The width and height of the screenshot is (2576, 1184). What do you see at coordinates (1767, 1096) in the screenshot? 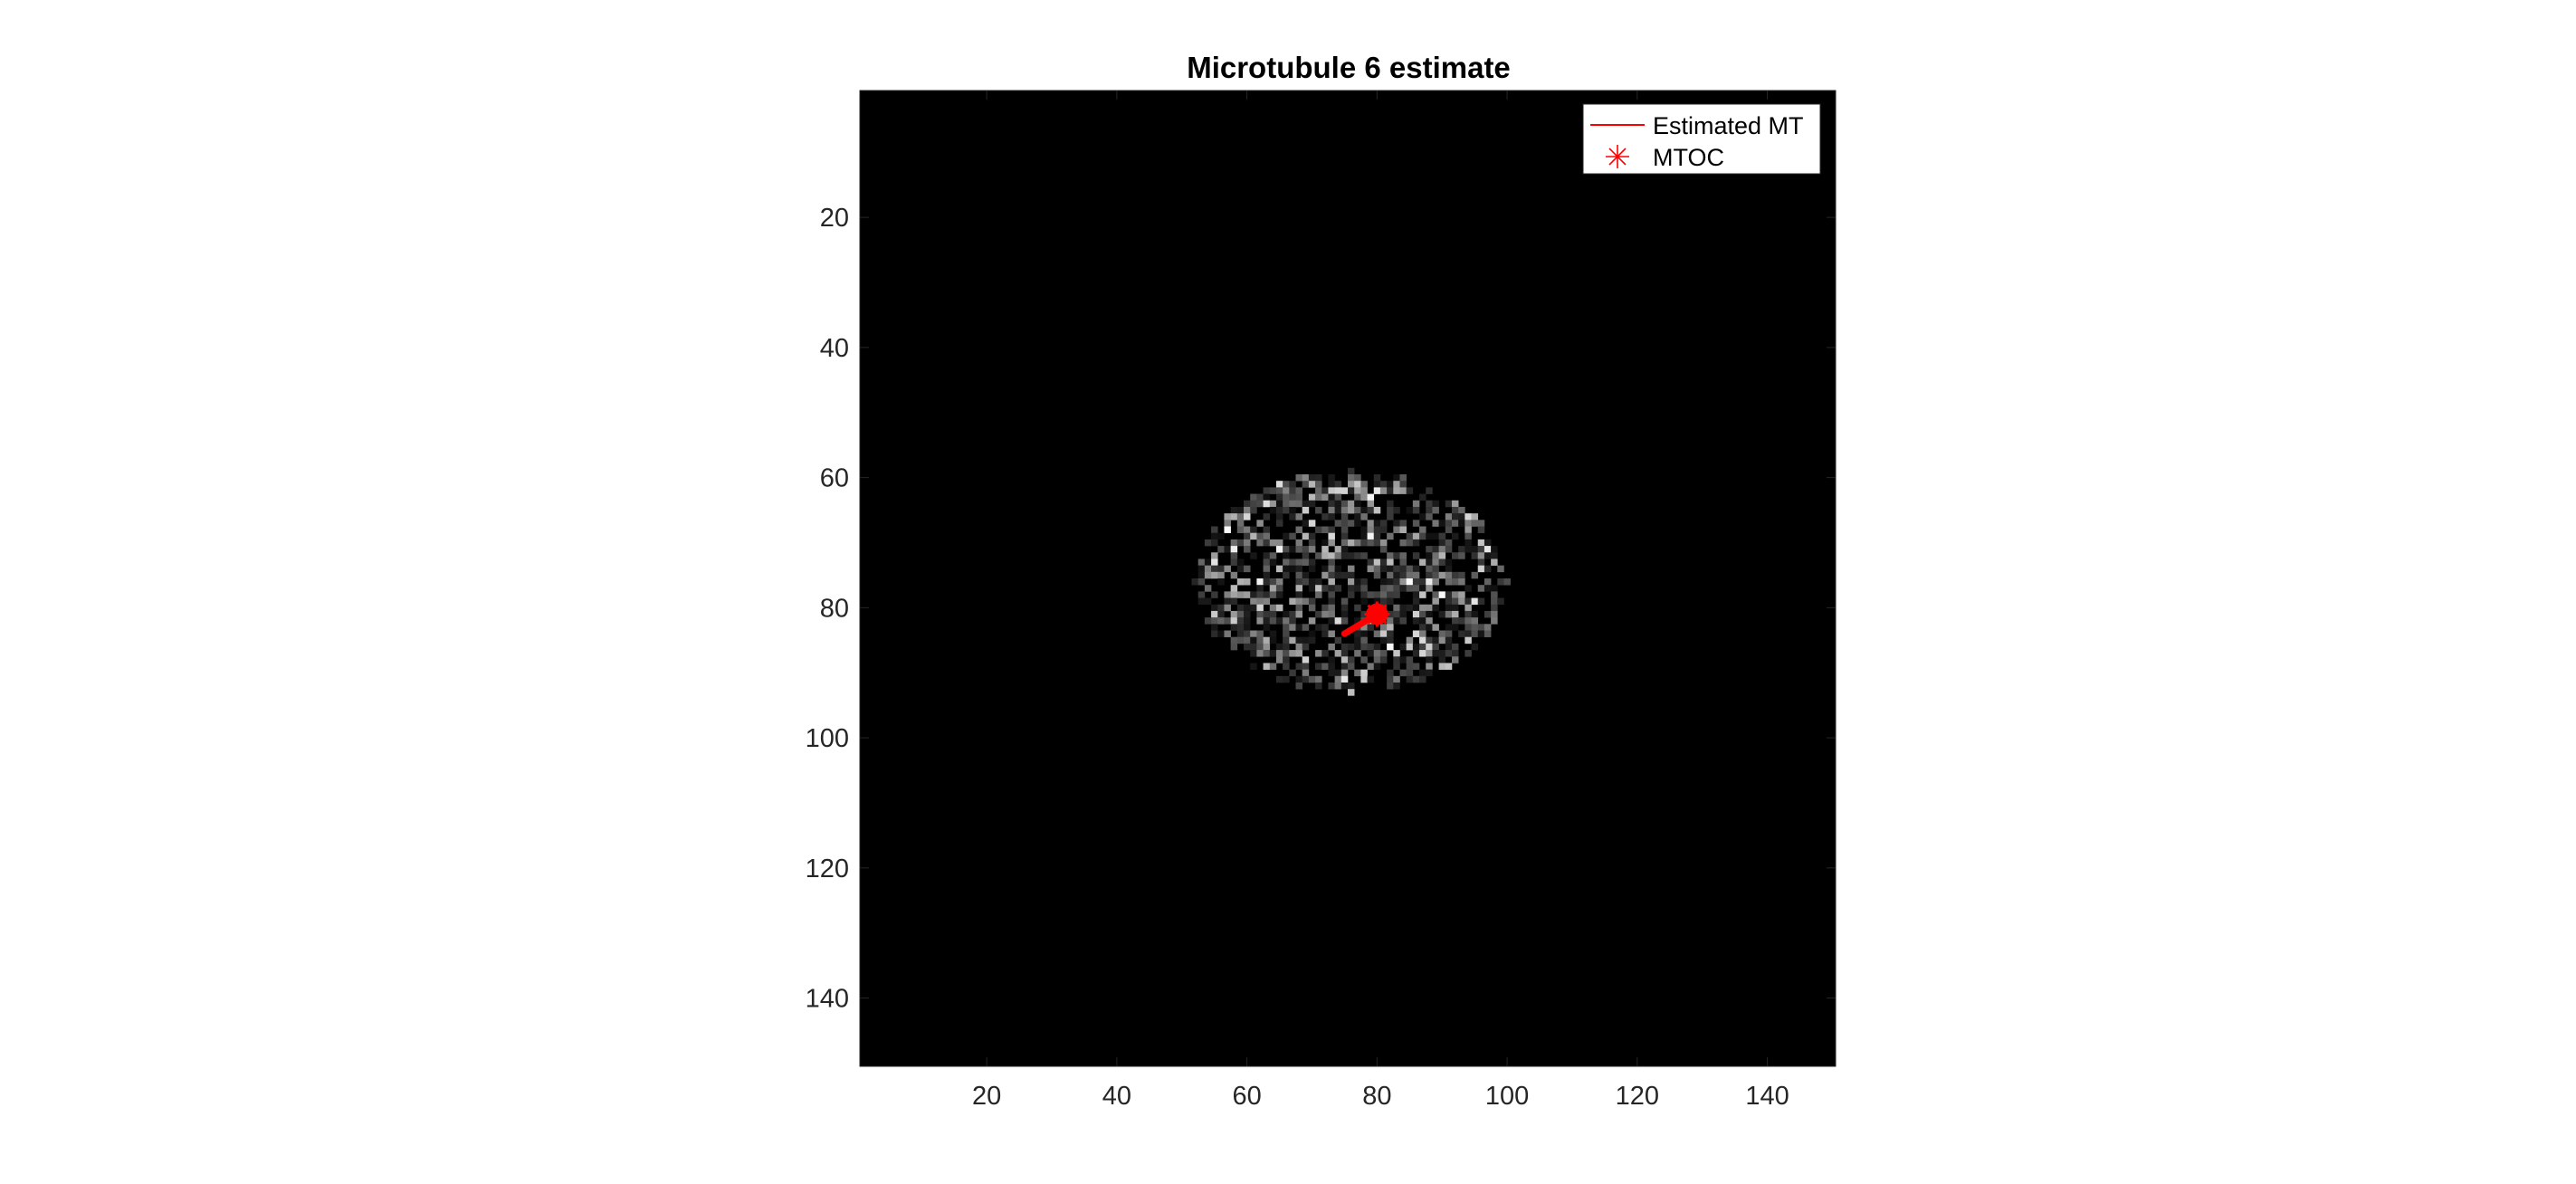
I see `x-tick-label: 140` at bounding box center [1767, 1096].